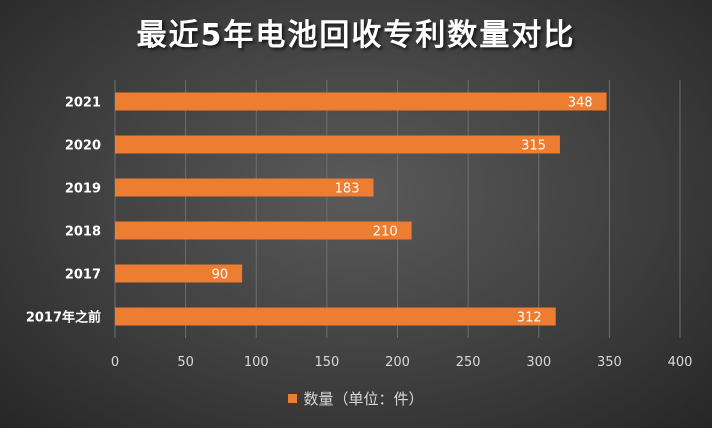  Describe the element at coordinates (293, 398) in the screenshot. I see `legend-swatch` at that location.